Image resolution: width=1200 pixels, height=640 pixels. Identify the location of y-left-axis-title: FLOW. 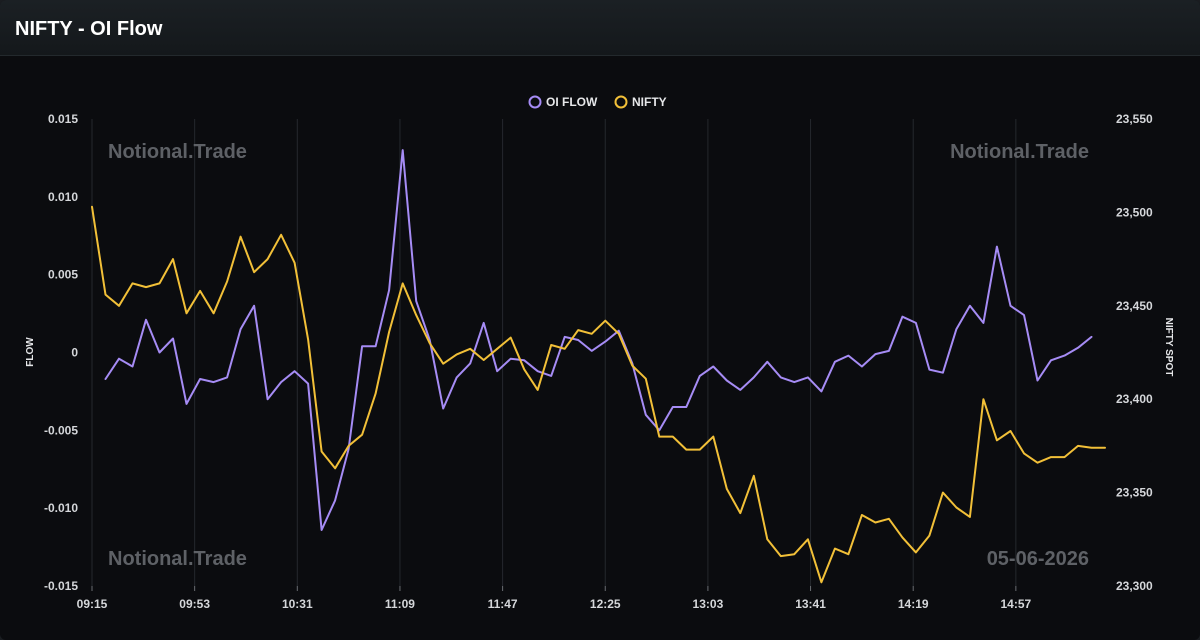
(30, 352).